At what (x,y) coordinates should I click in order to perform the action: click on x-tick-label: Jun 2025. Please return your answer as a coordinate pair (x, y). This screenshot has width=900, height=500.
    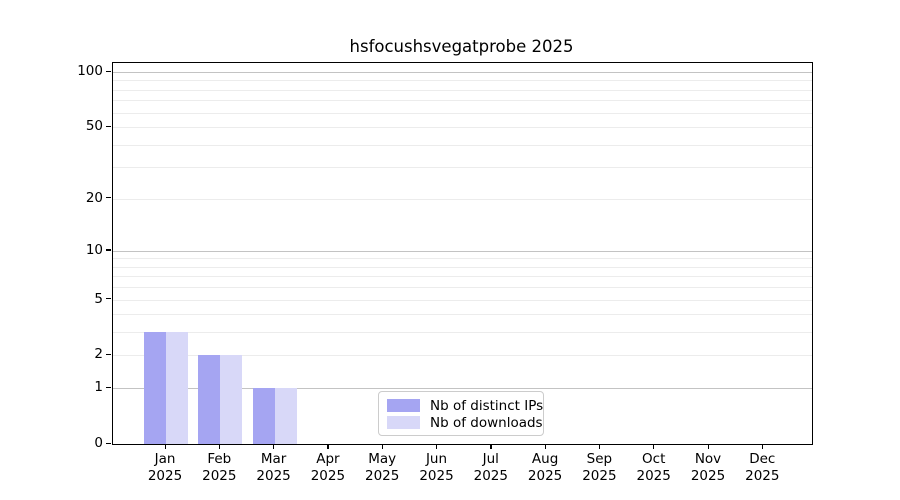
    Looking at the image, I should click on (436, 467).